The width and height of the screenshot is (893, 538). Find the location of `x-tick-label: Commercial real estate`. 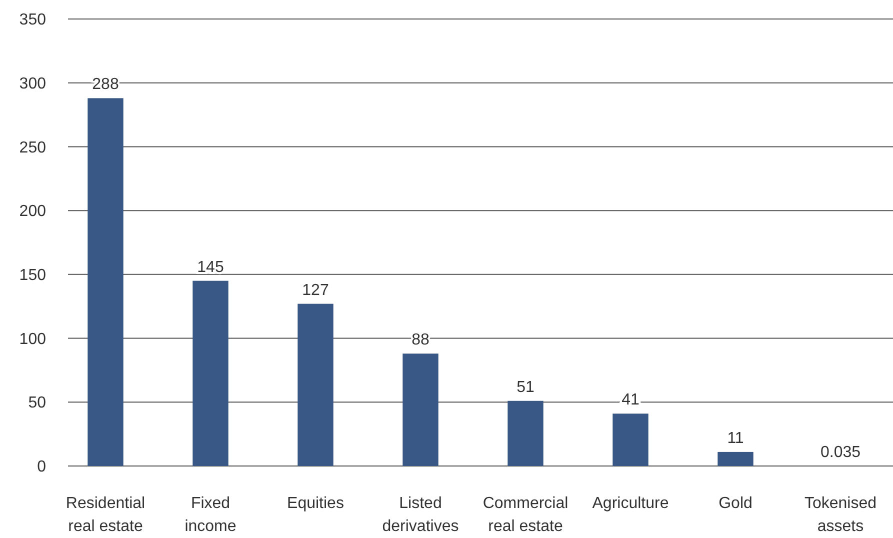

x-tick-label: Commercial real estate is located at coordinates (525, 515).